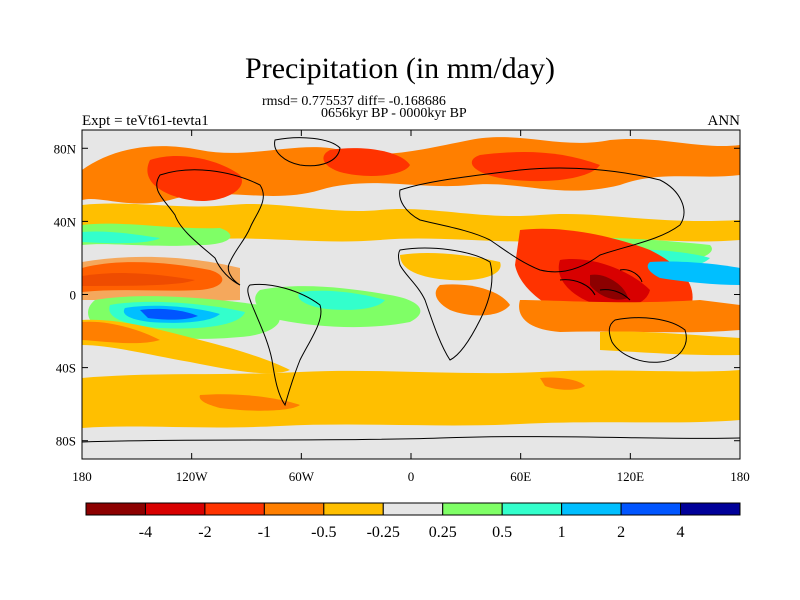 This screenshot has width=800, height=600. Describe the element at coordinates (66, 441) in the screenshot. I see `y-tick-label: 80S` at that location.